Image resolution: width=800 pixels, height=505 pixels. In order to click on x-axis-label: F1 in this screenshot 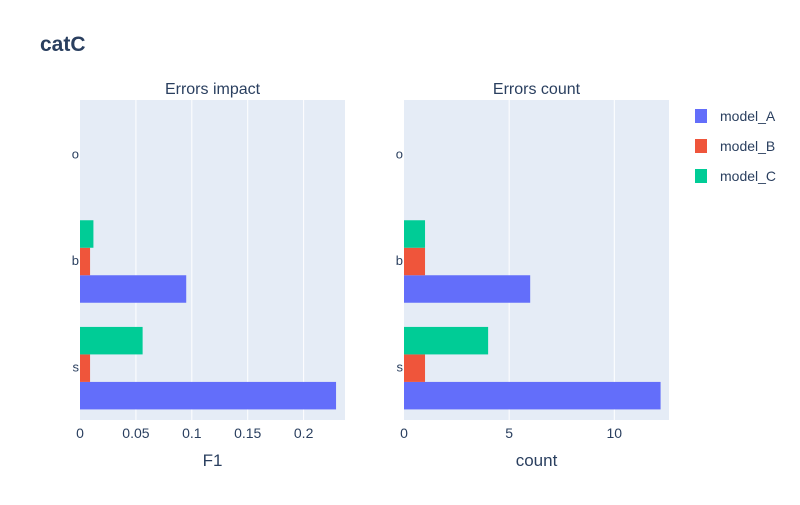, I will do `click(213, 460)`.